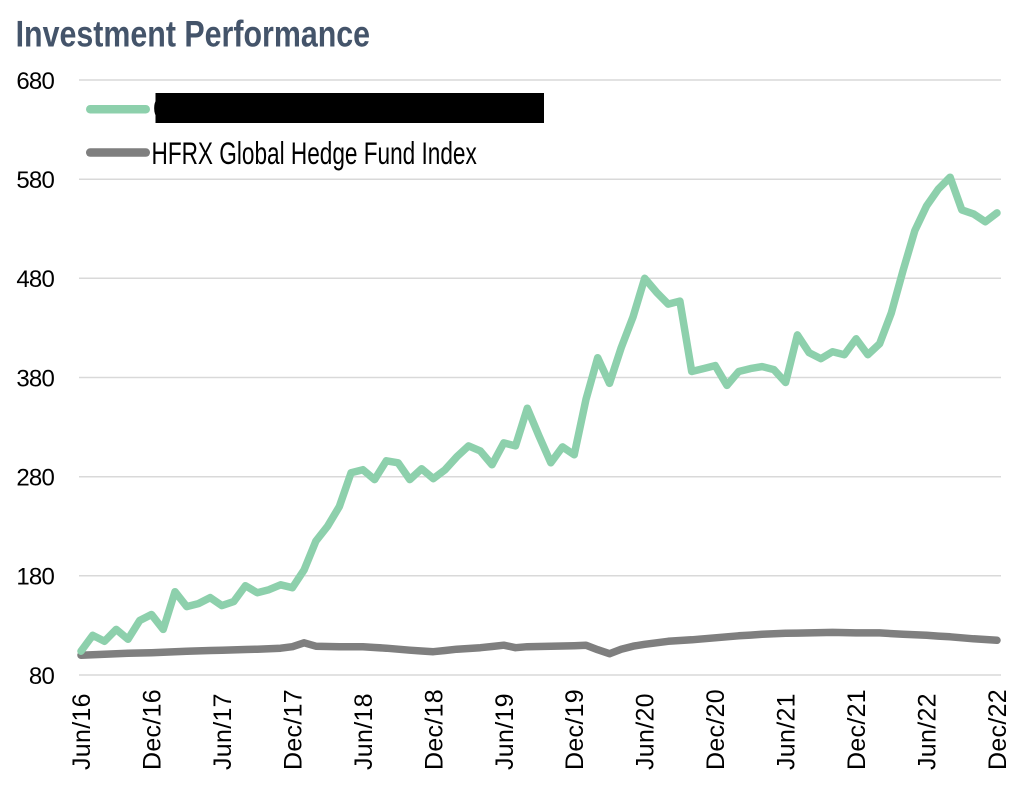  Describe the element at coordinates (35, 279) in the screenshot. I see `svg-text: 480` at that location.